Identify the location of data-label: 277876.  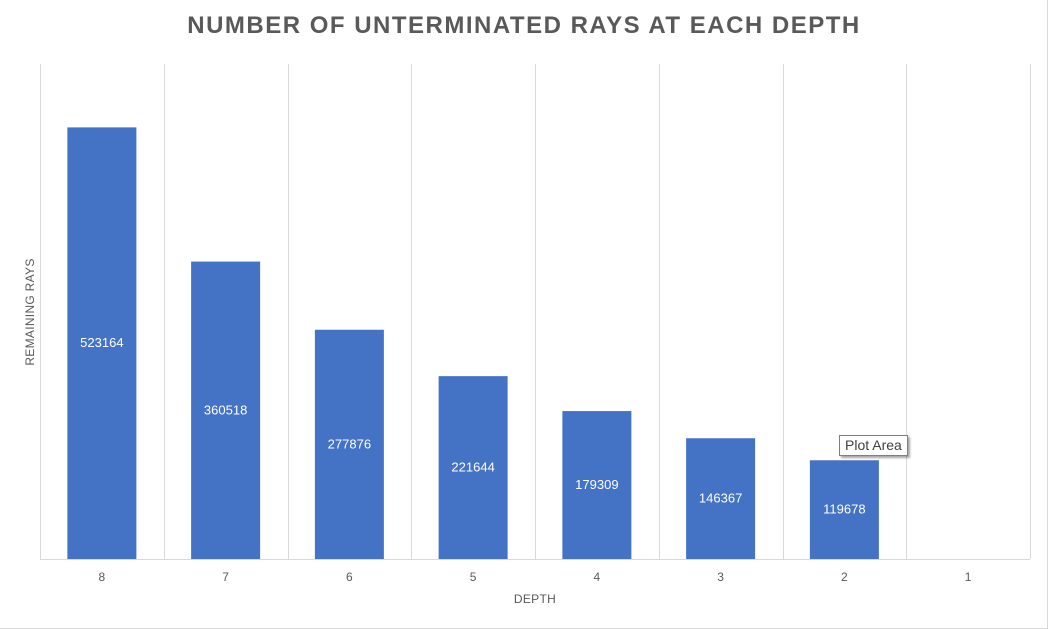
(349, 443).